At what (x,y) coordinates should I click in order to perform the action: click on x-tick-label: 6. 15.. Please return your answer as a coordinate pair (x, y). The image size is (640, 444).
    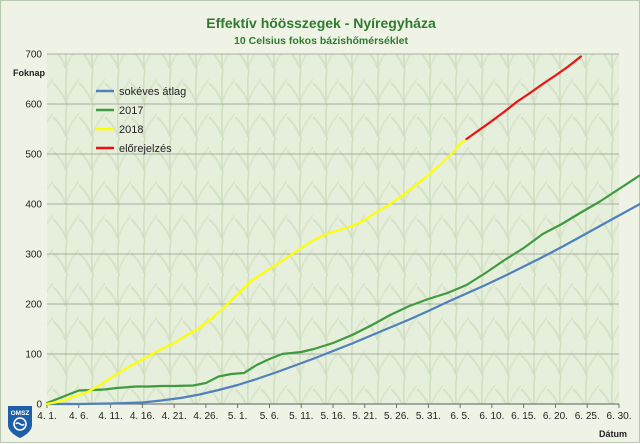
    Looking at the image, I should click on (523, 416).